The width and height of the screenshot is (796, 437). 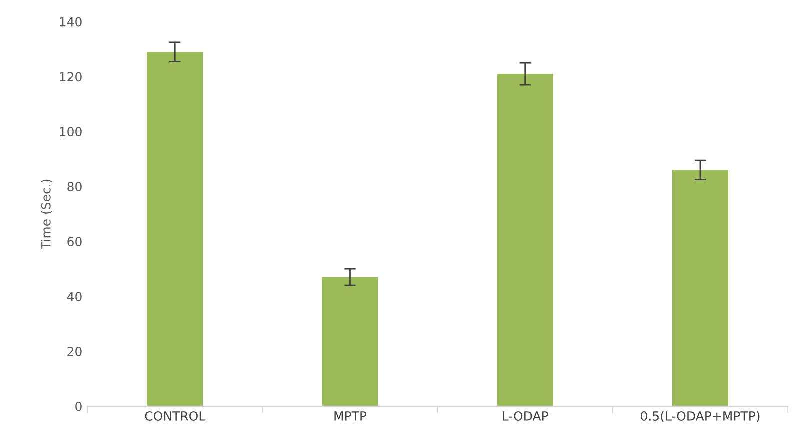 I want to click on x-tick-label: CONTROL, so click(x=175, y=416).